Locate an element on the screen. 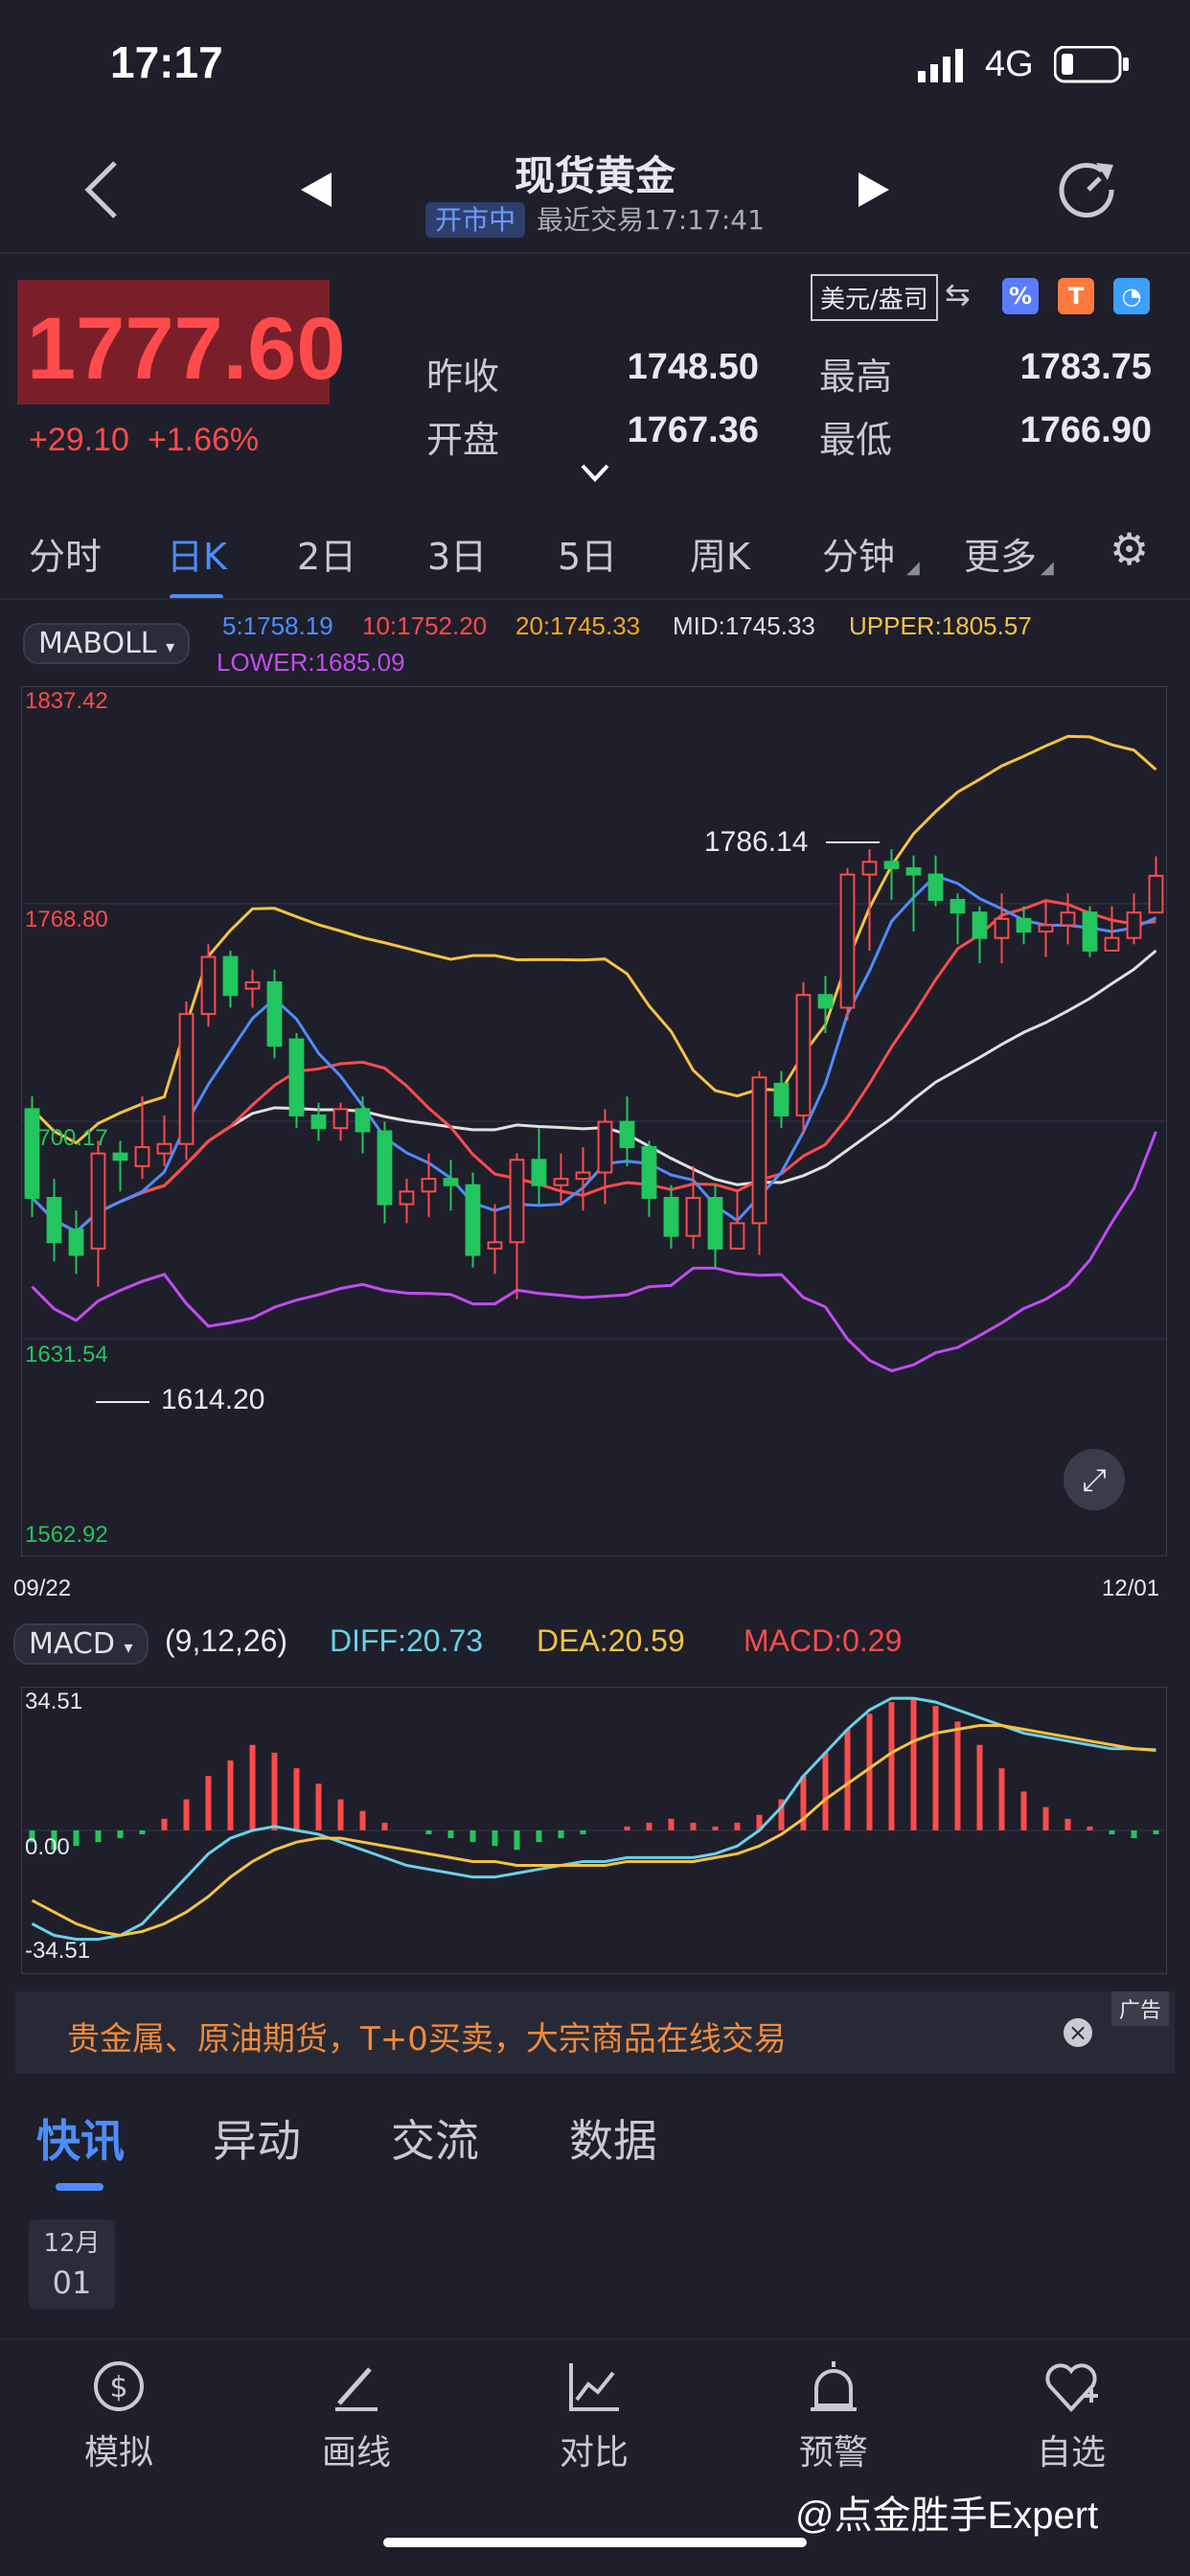 The width and height of the screenshot is (1190, 2576). calculator-icon: % is located at coordinates (1020, 296).